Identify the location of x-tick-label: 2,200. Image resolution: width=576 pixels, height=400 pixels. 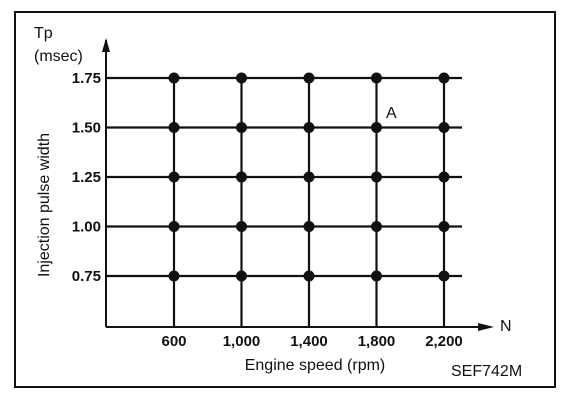
(444, 341).